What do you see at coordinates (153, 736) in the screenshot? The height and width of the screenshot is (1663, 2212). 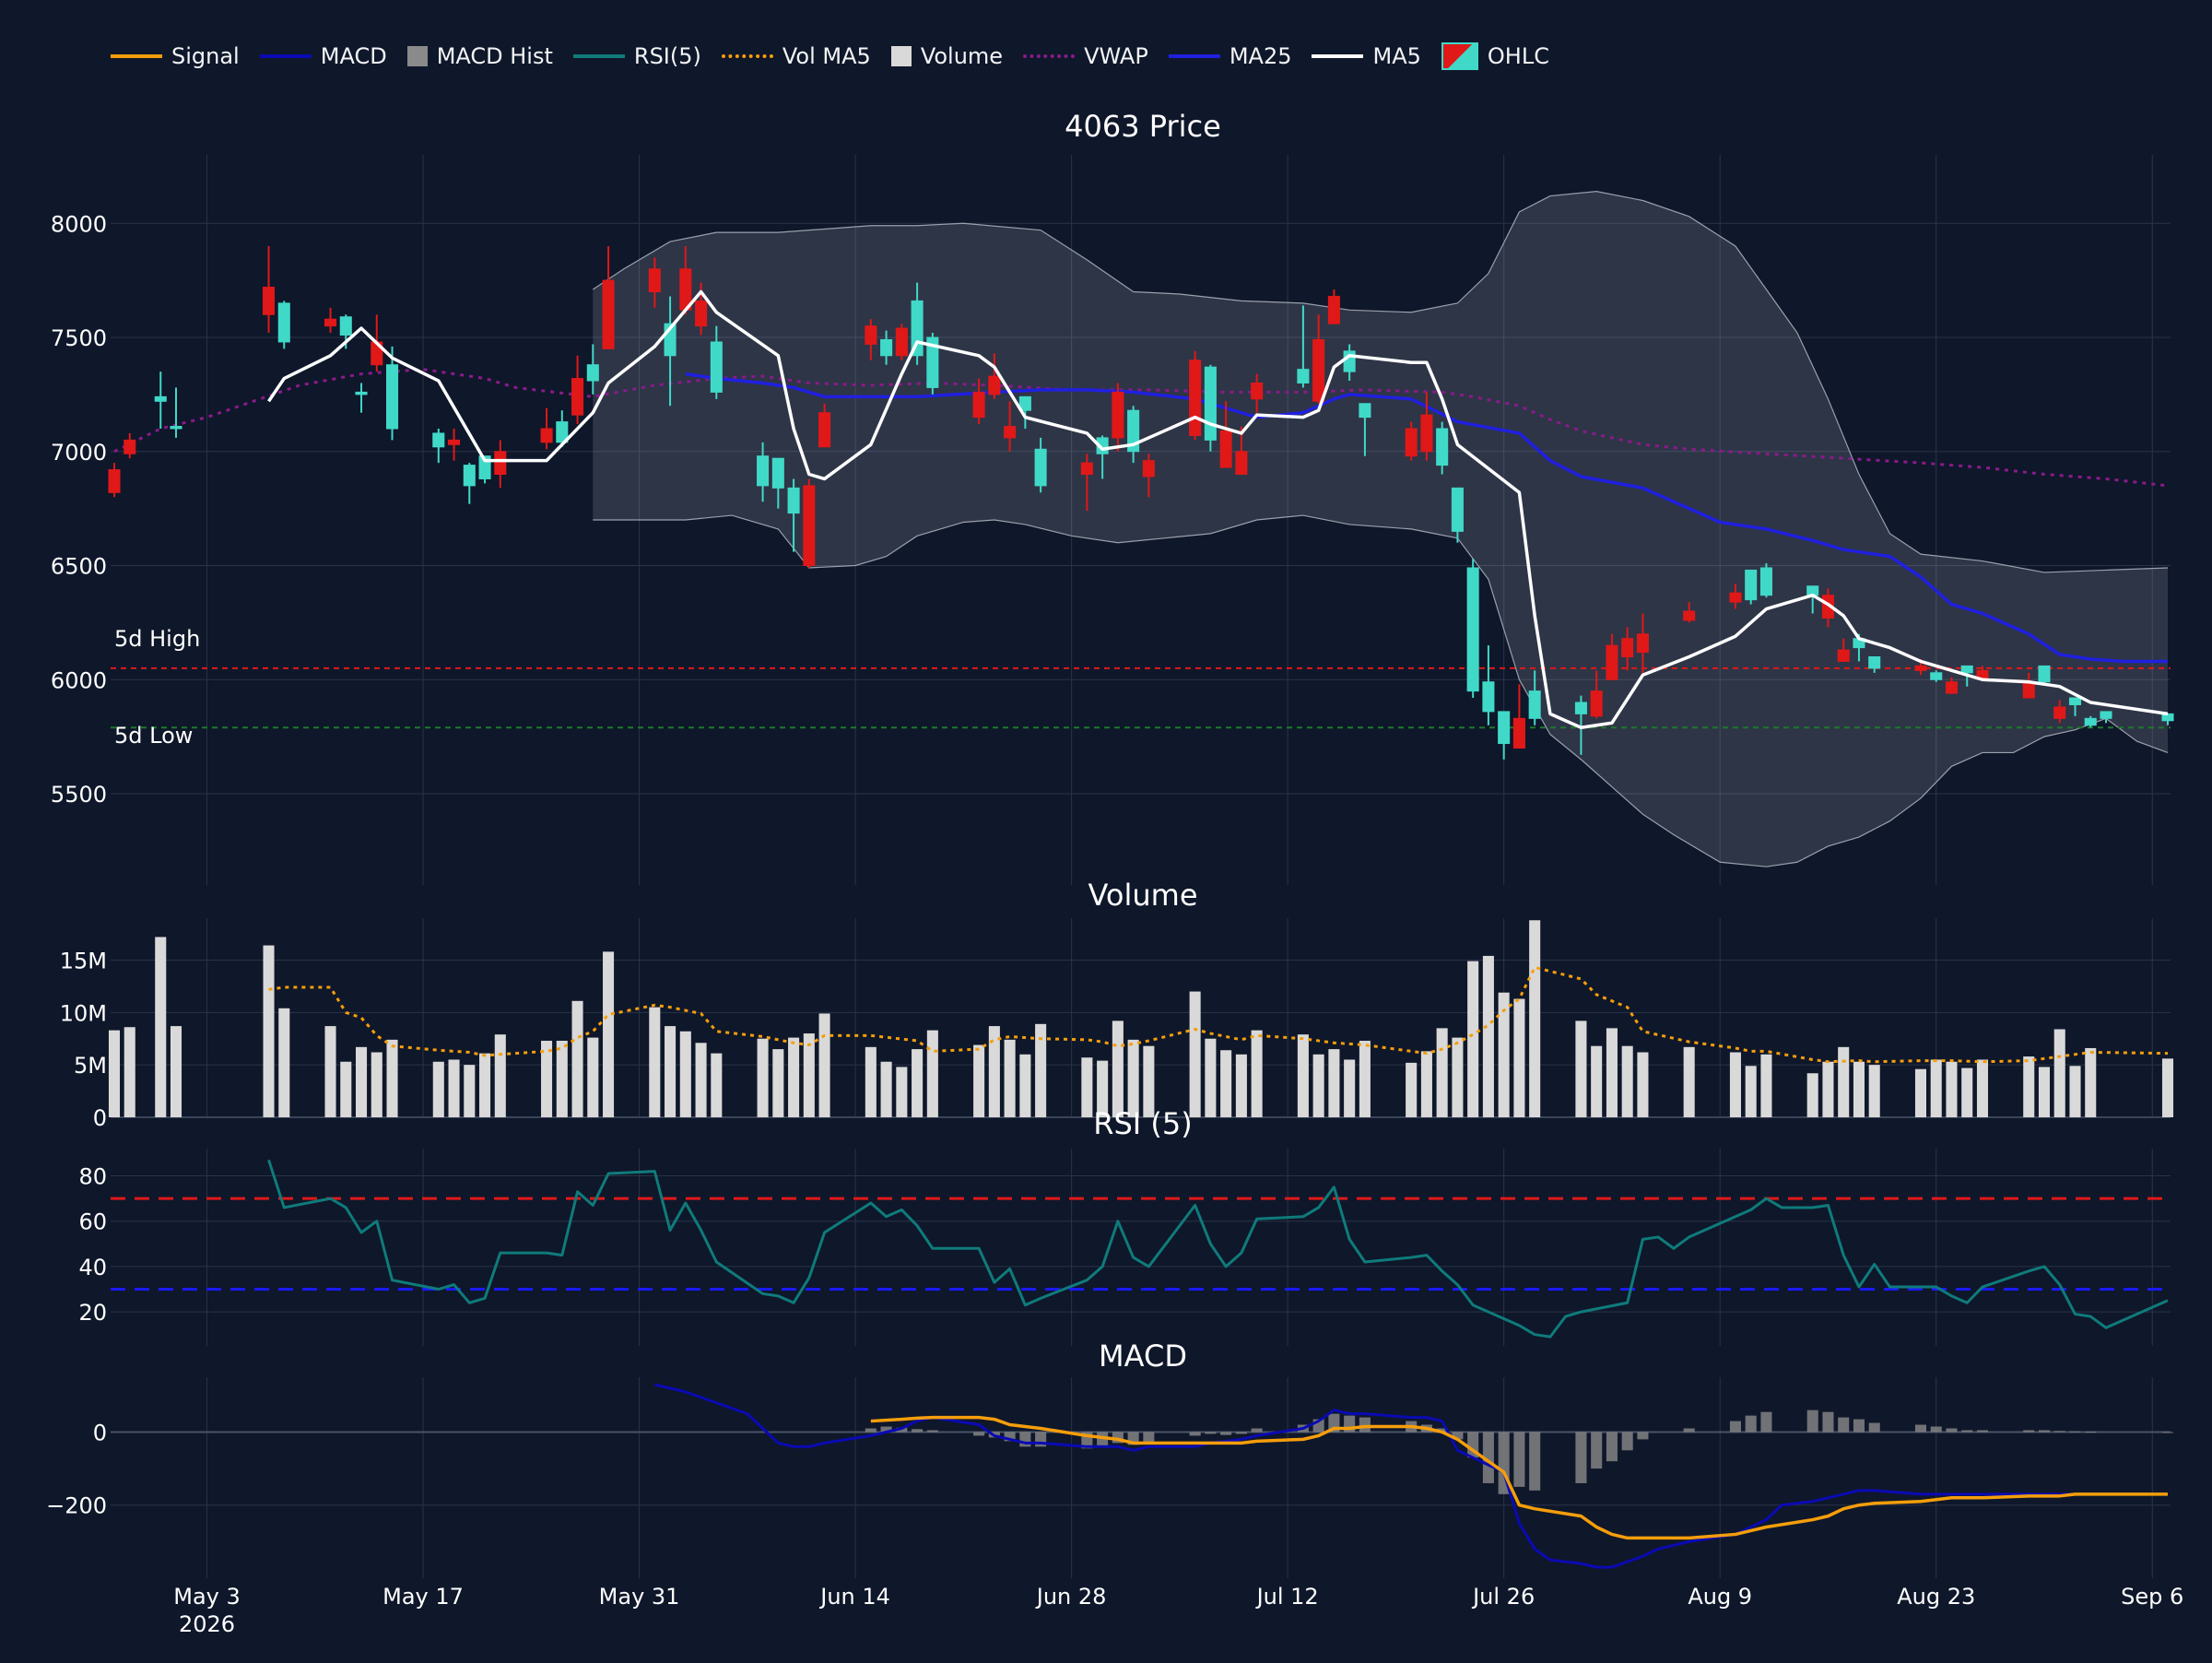 I see `5d-low-label: 5d Low` at bounding box center [153, 736].